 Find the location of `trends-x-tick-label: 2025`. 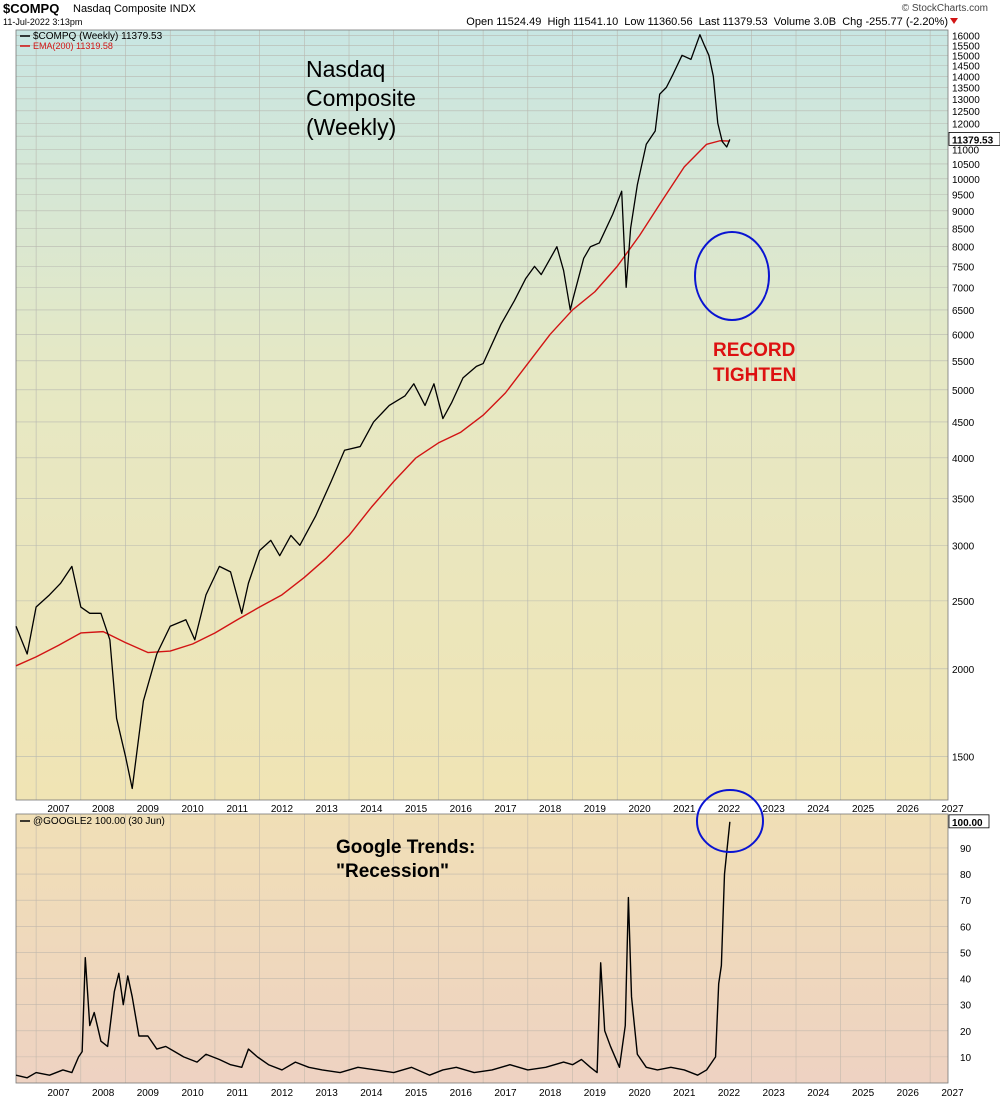

trends-x-tick-label: 2025 is located at coordinates (863, 1093).